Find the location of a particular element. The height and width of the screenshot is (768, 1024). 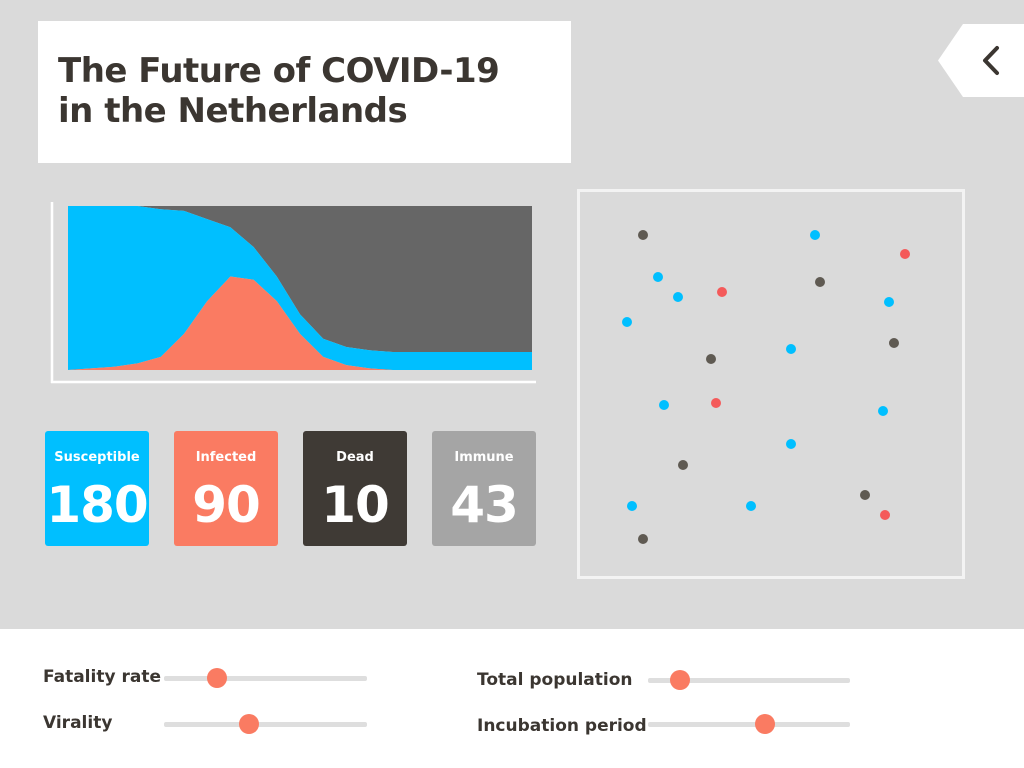

stat-susceptible: Susceptible 180 is located at coordinates (97, 488).